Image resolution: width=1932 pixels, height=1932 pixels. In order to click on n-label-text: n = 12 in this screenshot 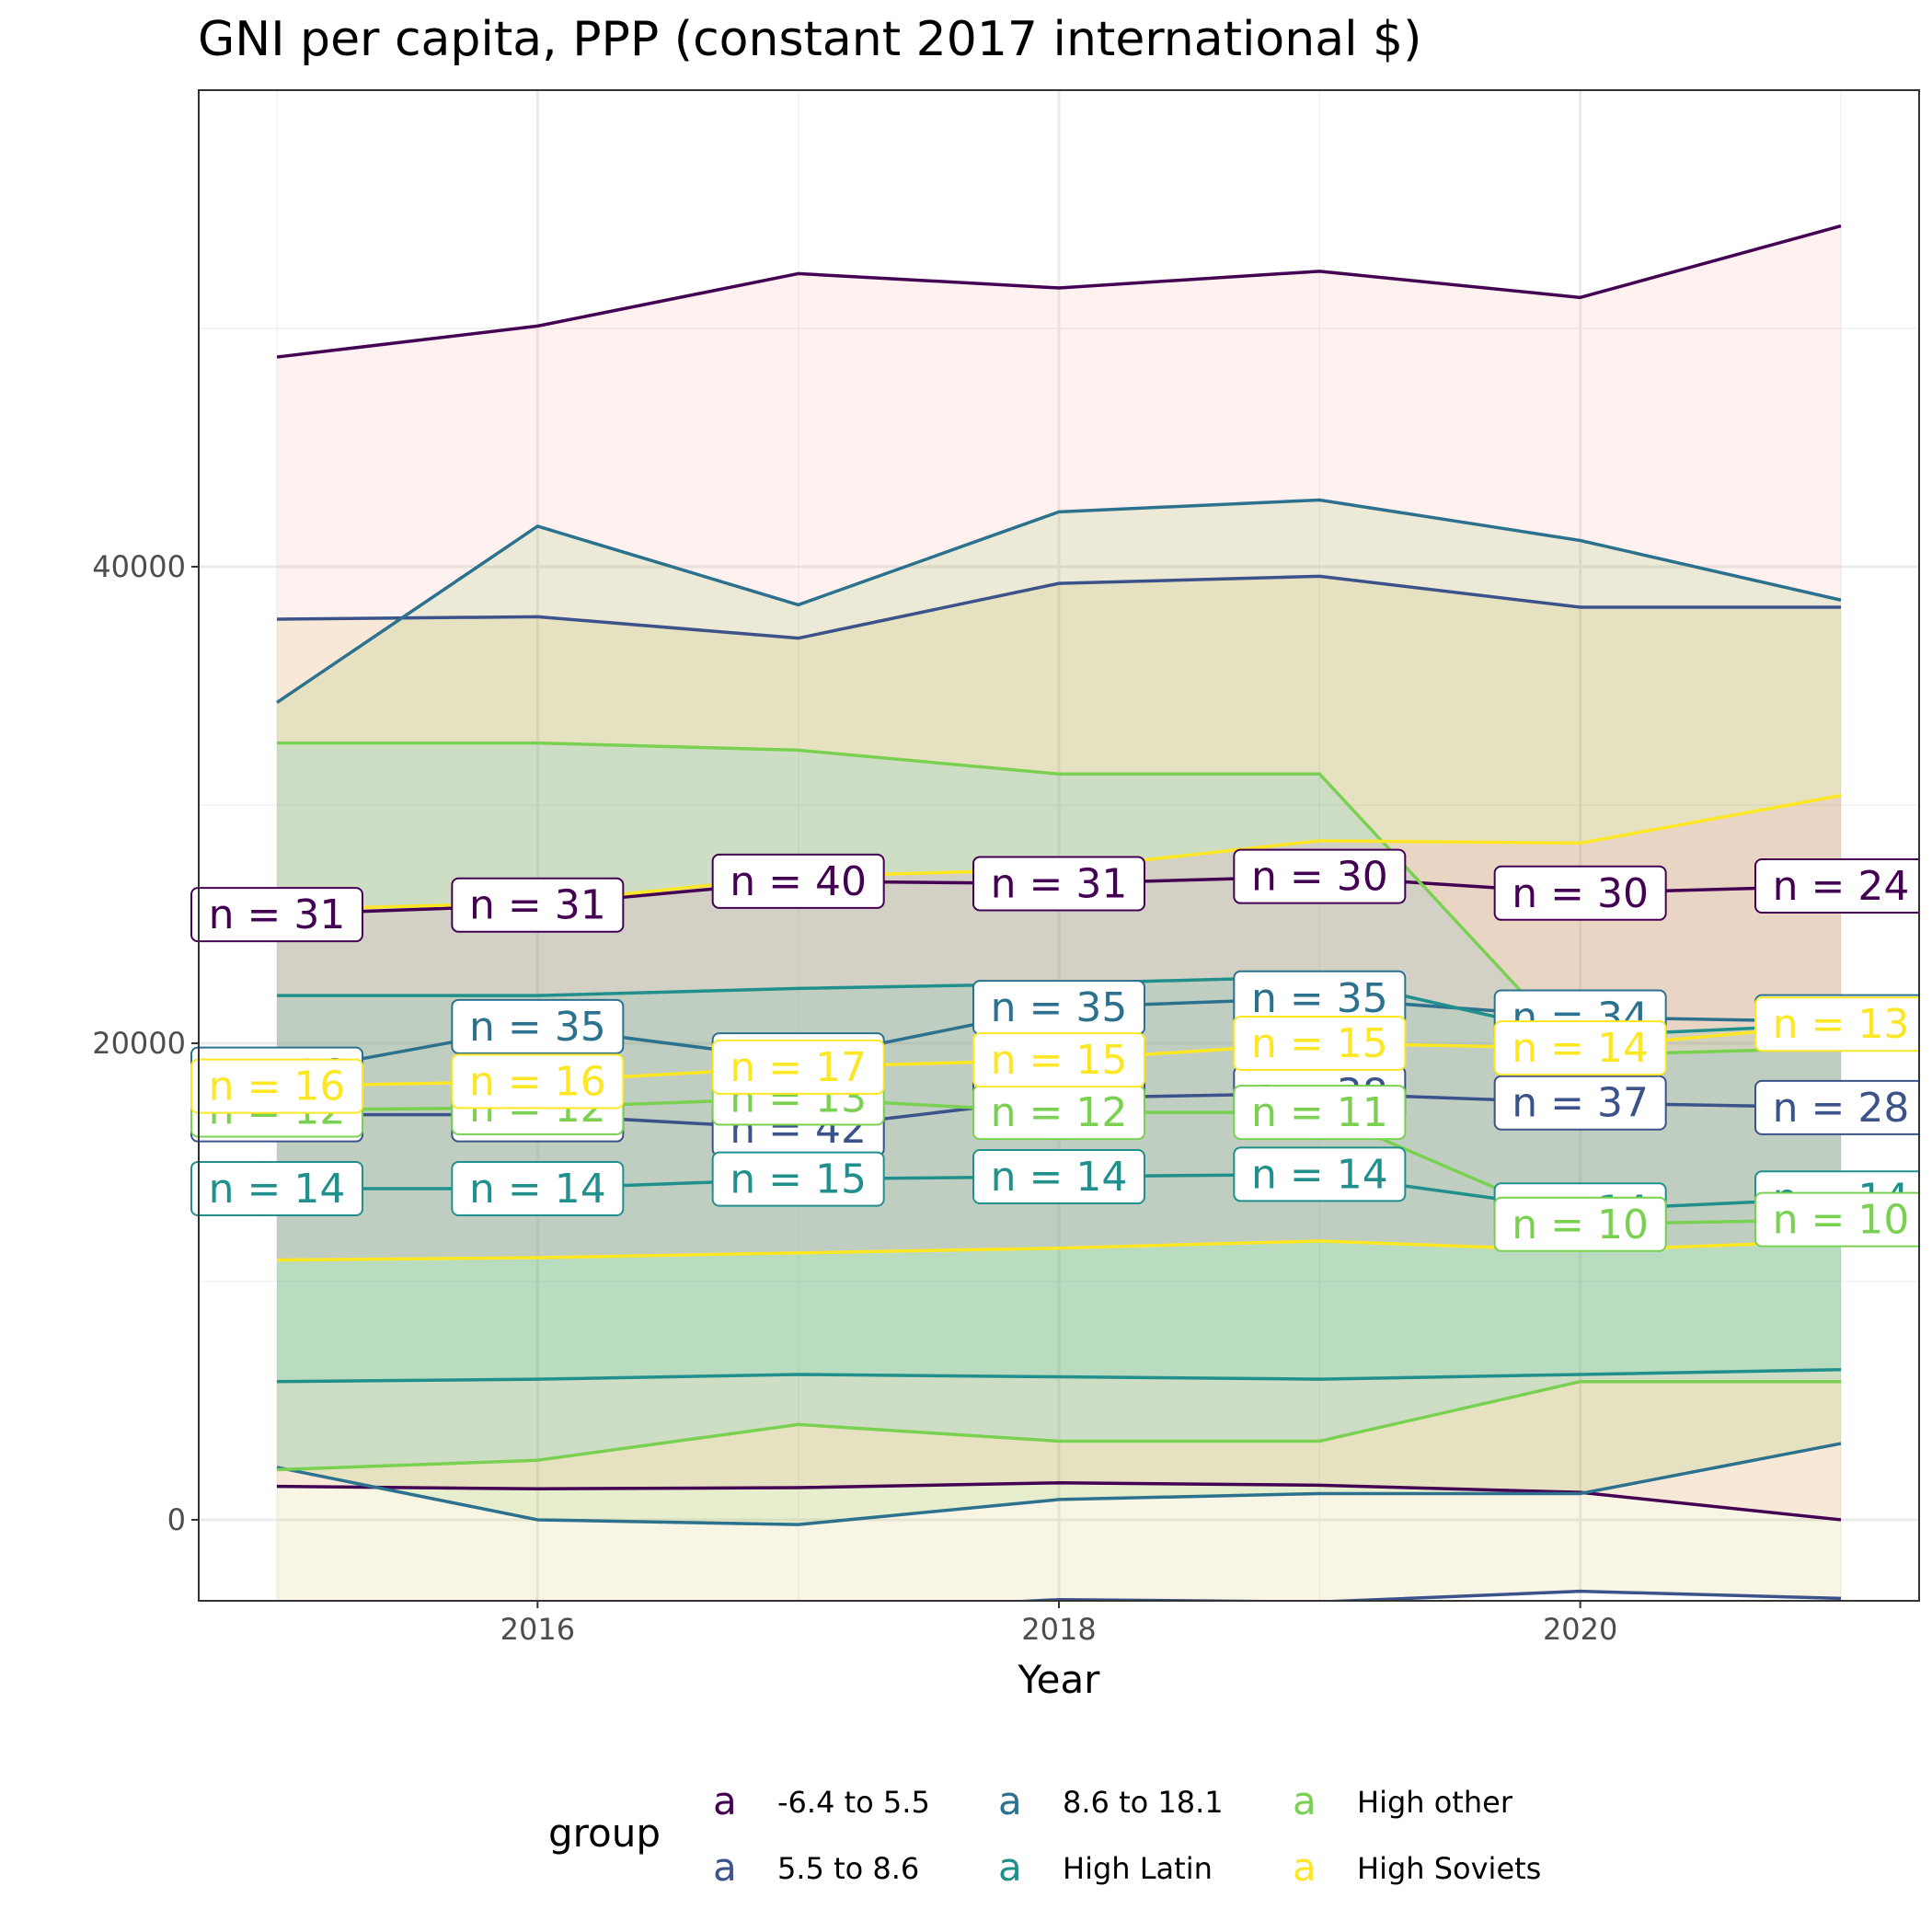, I will do `click(1059, 1112)`.